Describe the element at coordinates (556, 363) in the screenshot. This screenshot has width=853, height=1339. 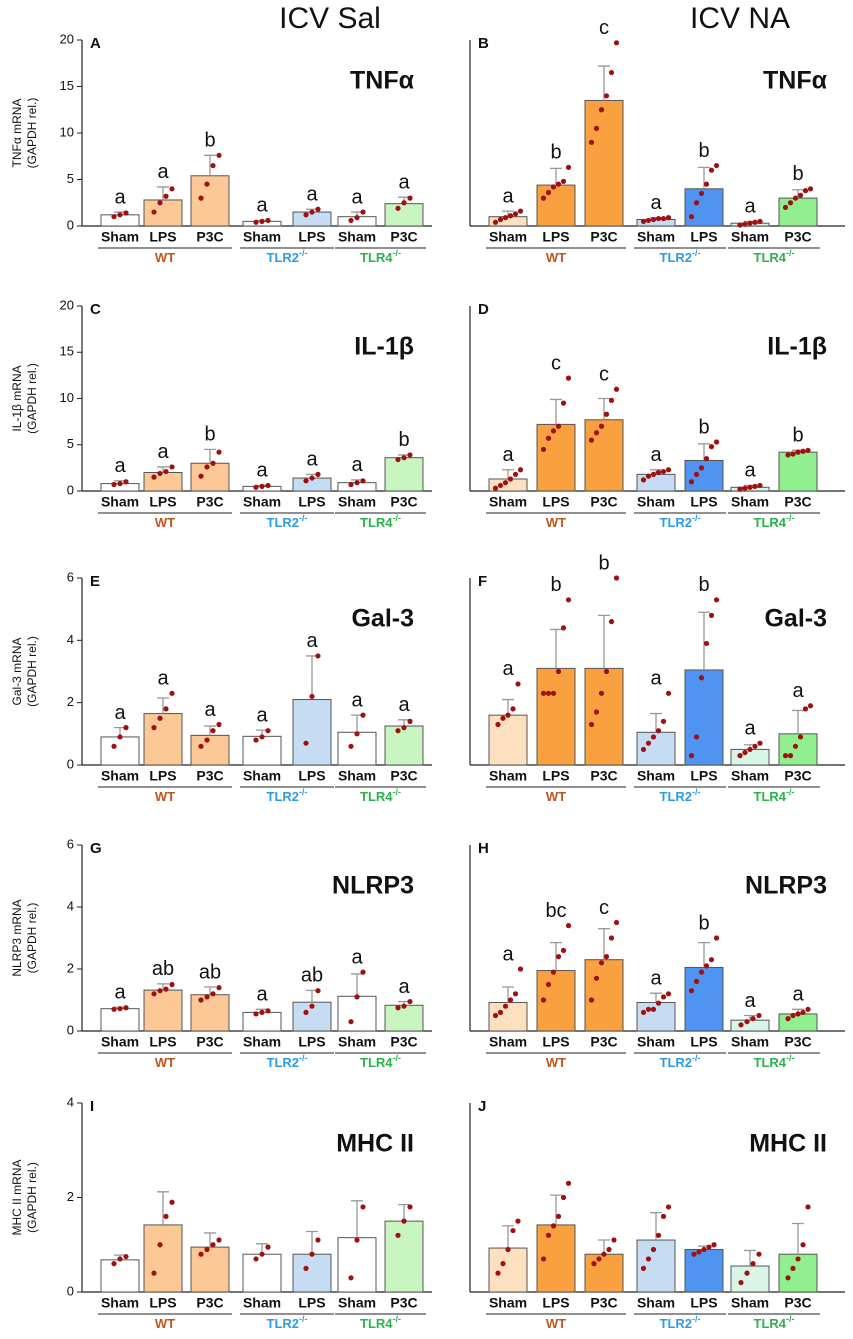
I see `significance-letter: c` at that location.